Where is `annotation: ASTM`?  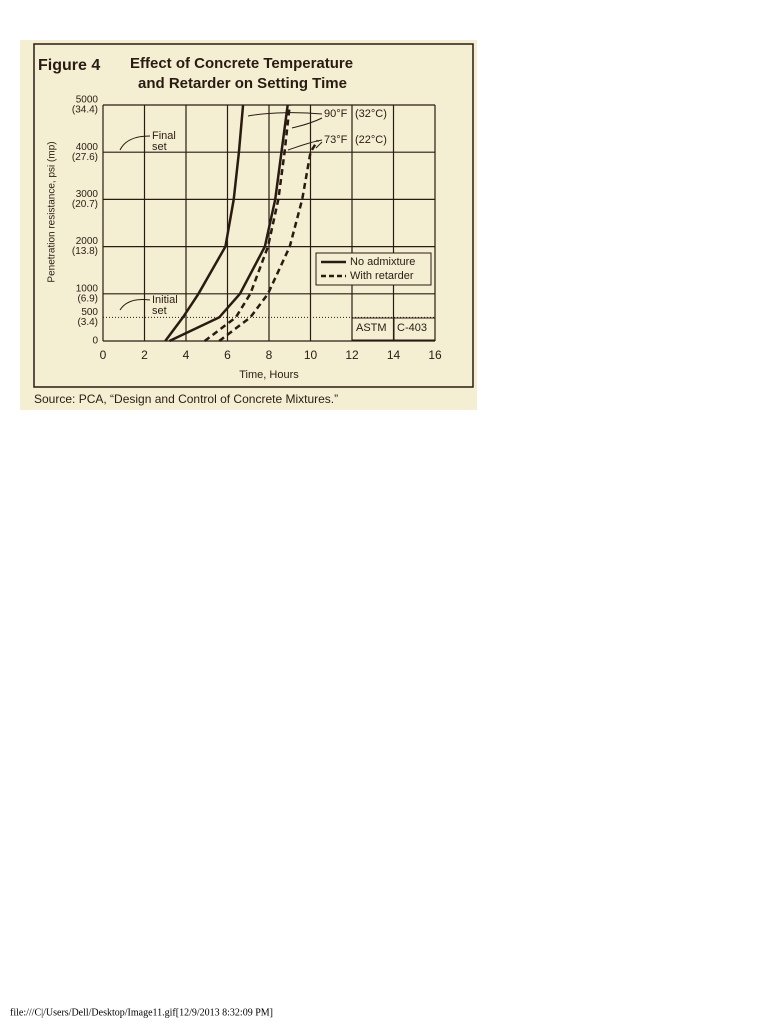
annotation: ASTM is located at coordinates (371, 328).